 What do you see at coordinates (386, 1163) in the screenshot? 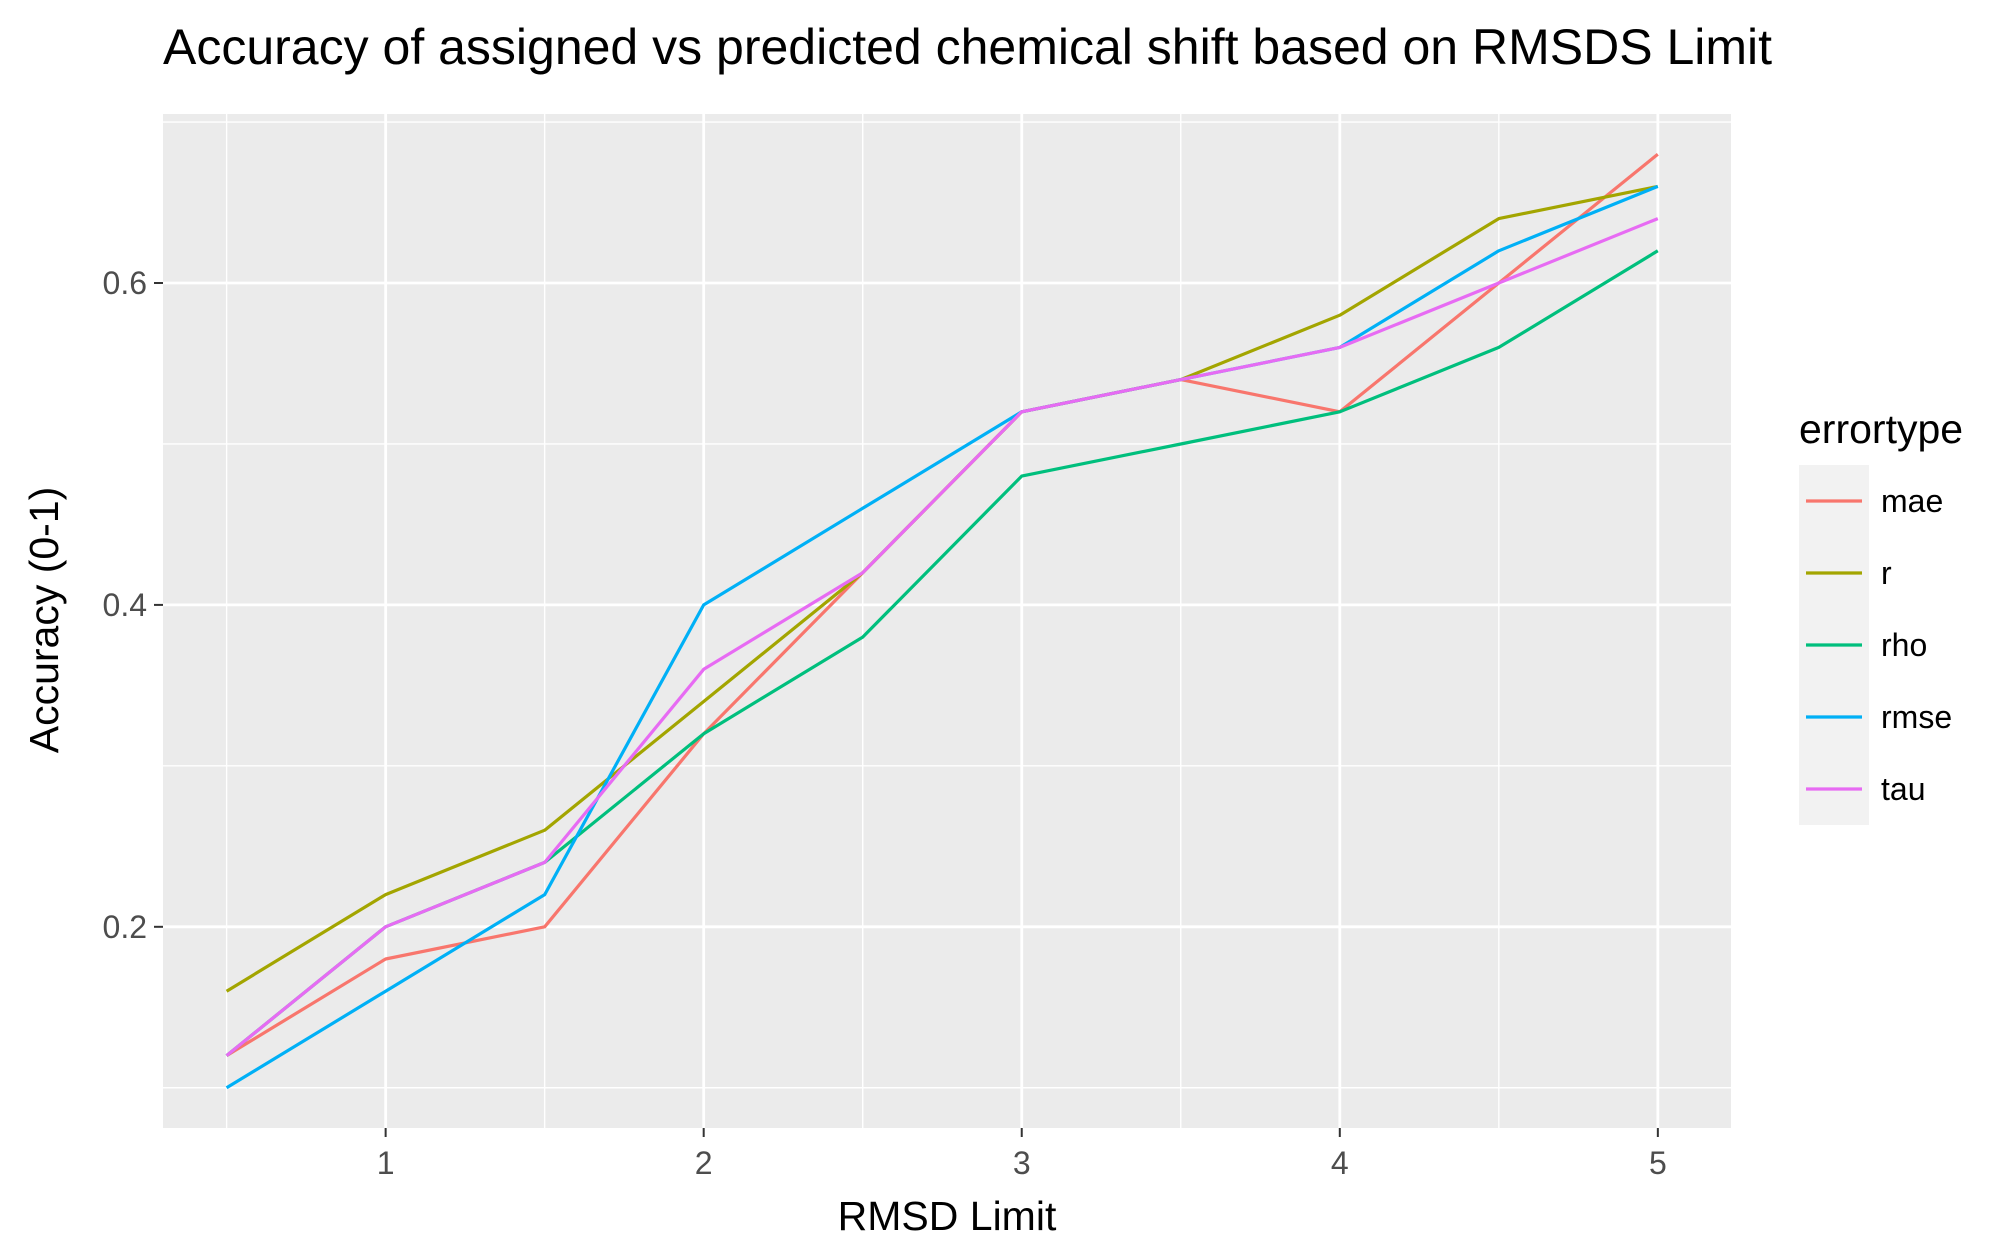
I see `x-tick-label: 1` at bounding box center [386, 1163].